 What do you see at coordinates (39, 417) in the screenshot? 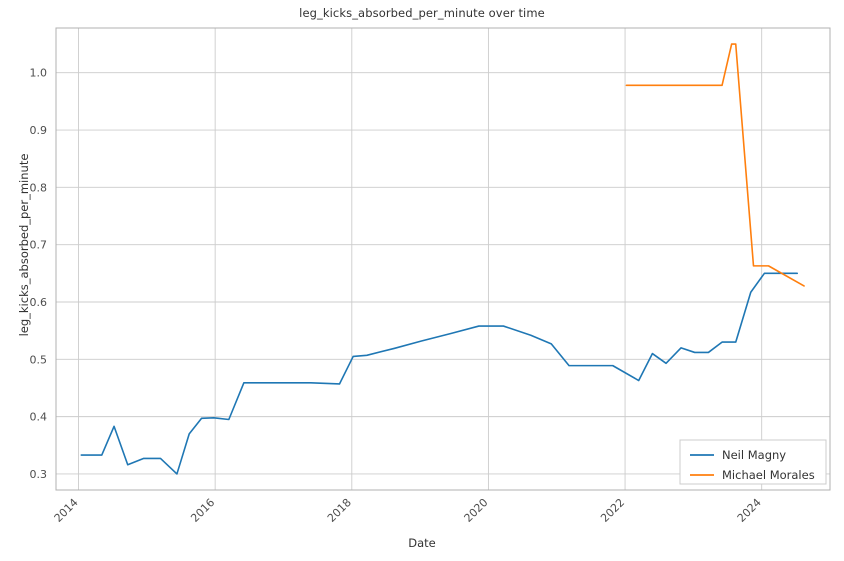
I see `y-tick-label: 0.4` at bounding box center [39, 417].